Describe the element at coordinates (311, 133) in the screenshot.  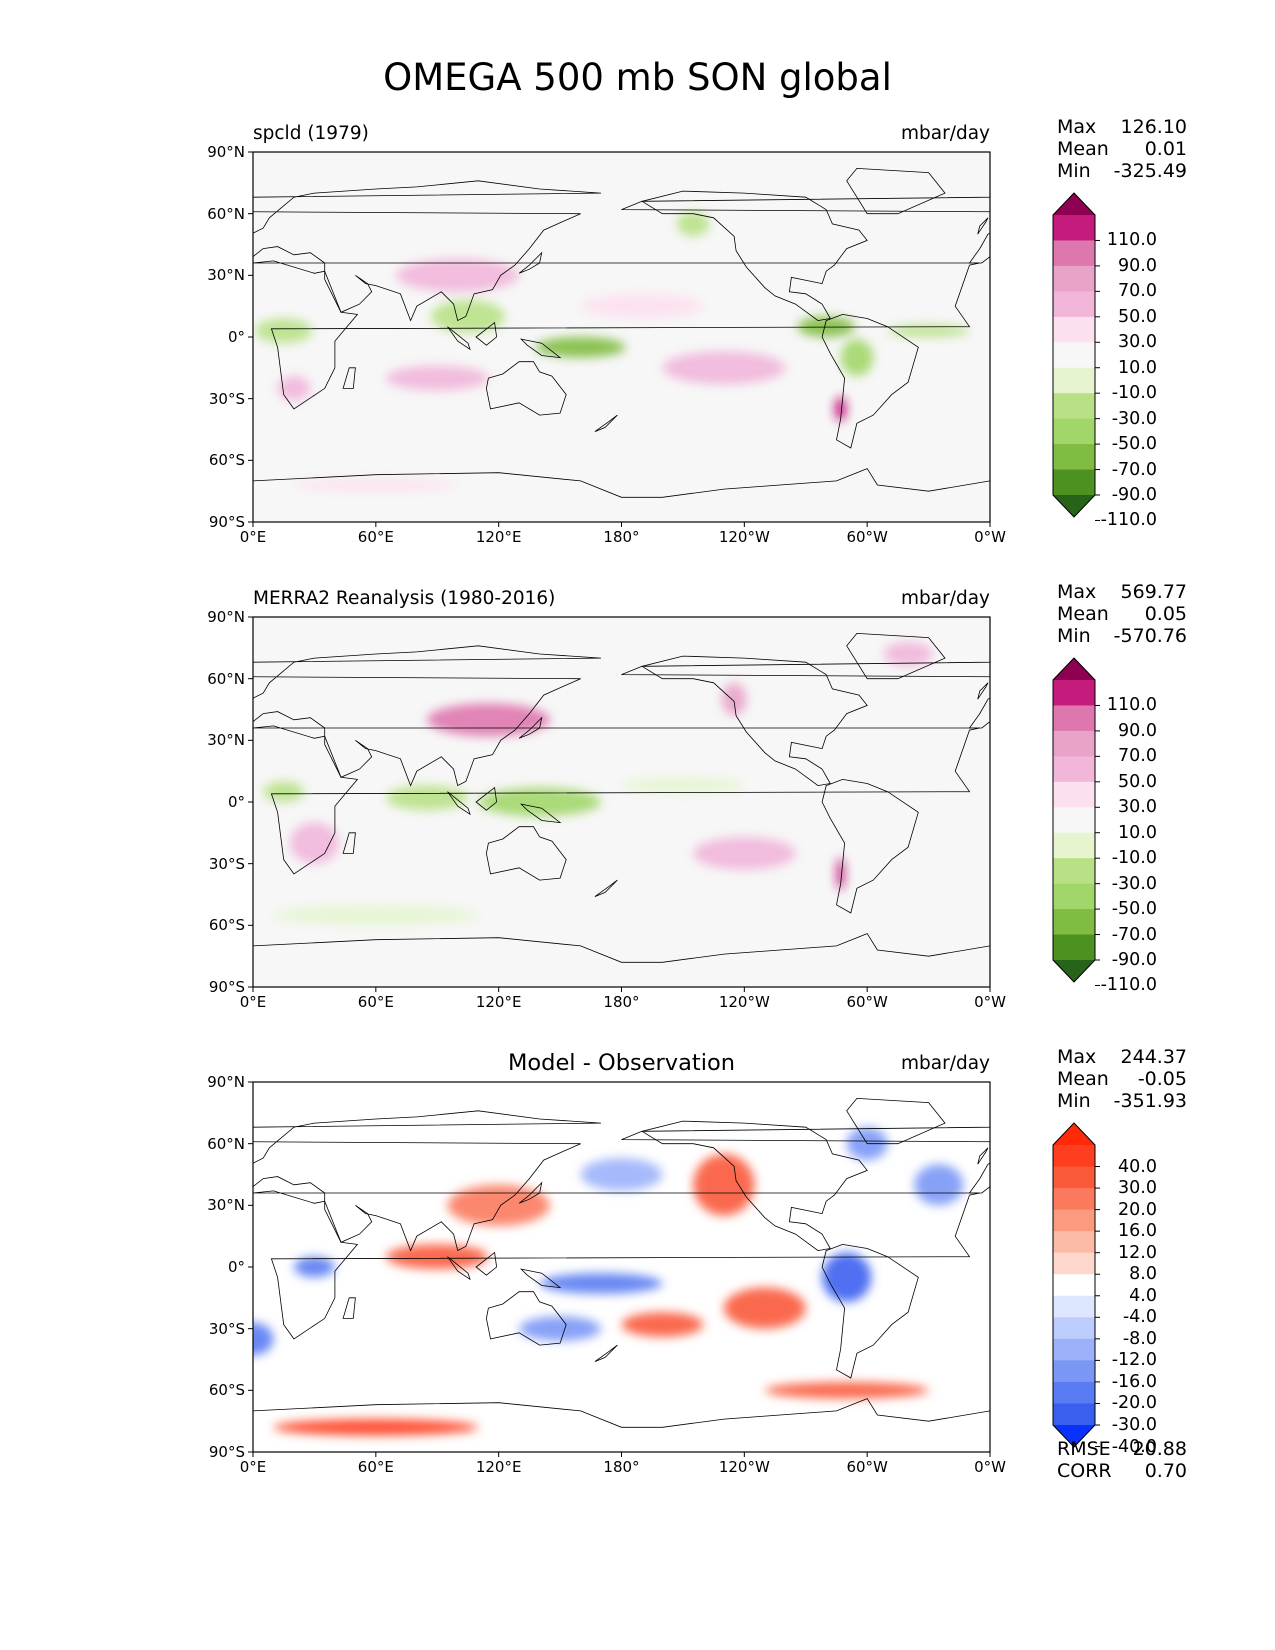
I see `panel-left-title: spcld (1979)` at that location.